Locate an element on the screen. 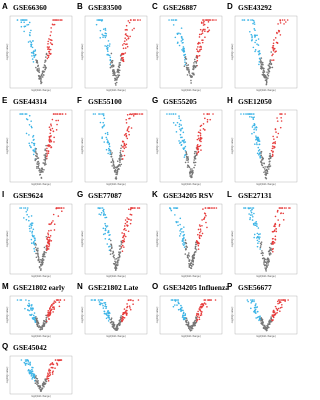 This screenshot has width=320, height=400. plot-frame is located at coordinates (116, 315).